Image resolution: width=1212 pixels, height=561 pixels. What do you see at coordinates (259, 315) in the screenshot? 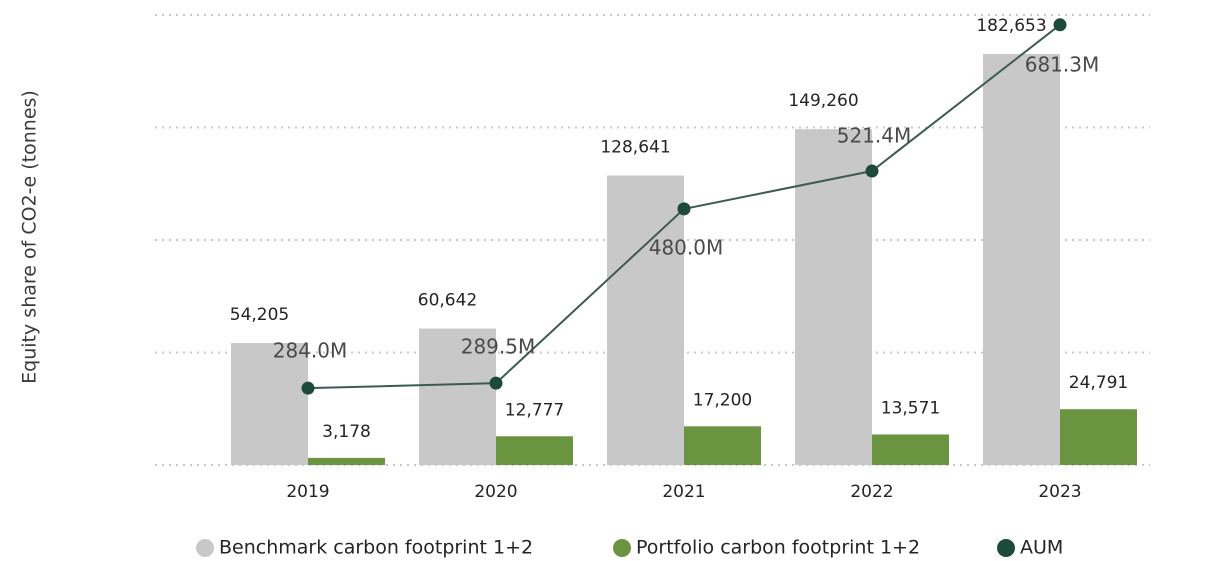
I see `data-label: 54,205` at bounding box center [259, 315].